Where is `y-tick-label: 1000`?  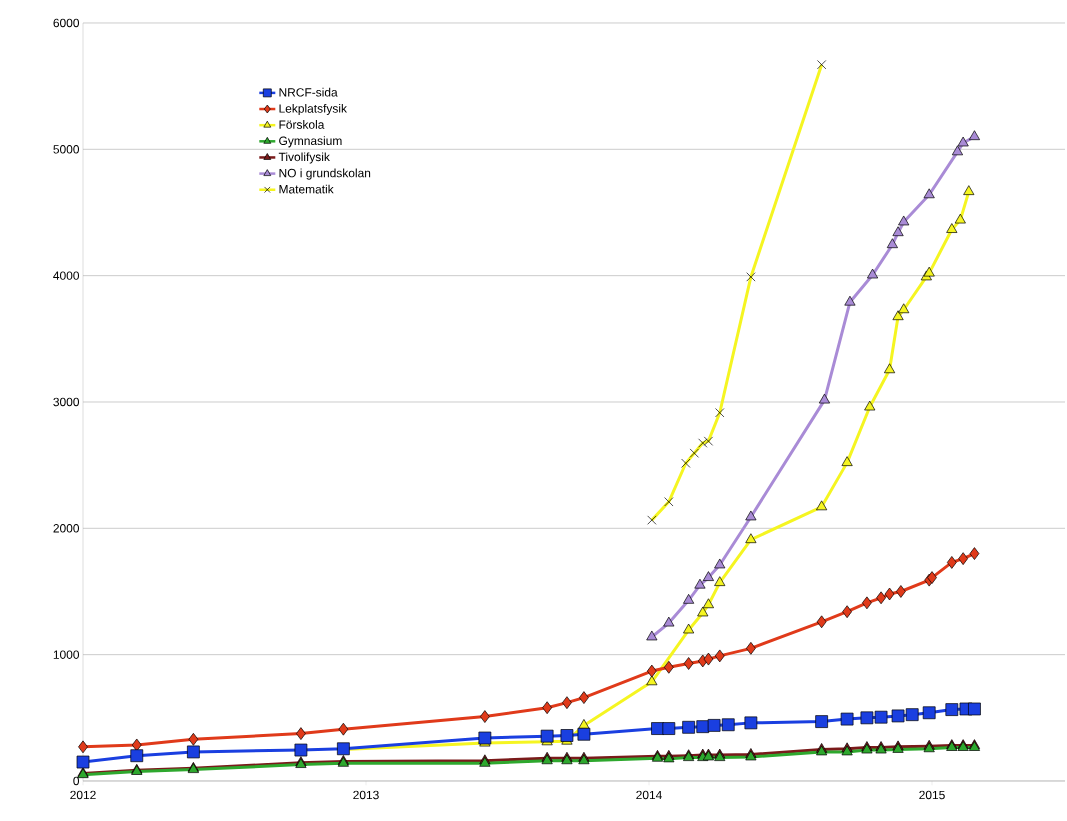
y-tick-label: 1000 is located at coordinates (66, 654).